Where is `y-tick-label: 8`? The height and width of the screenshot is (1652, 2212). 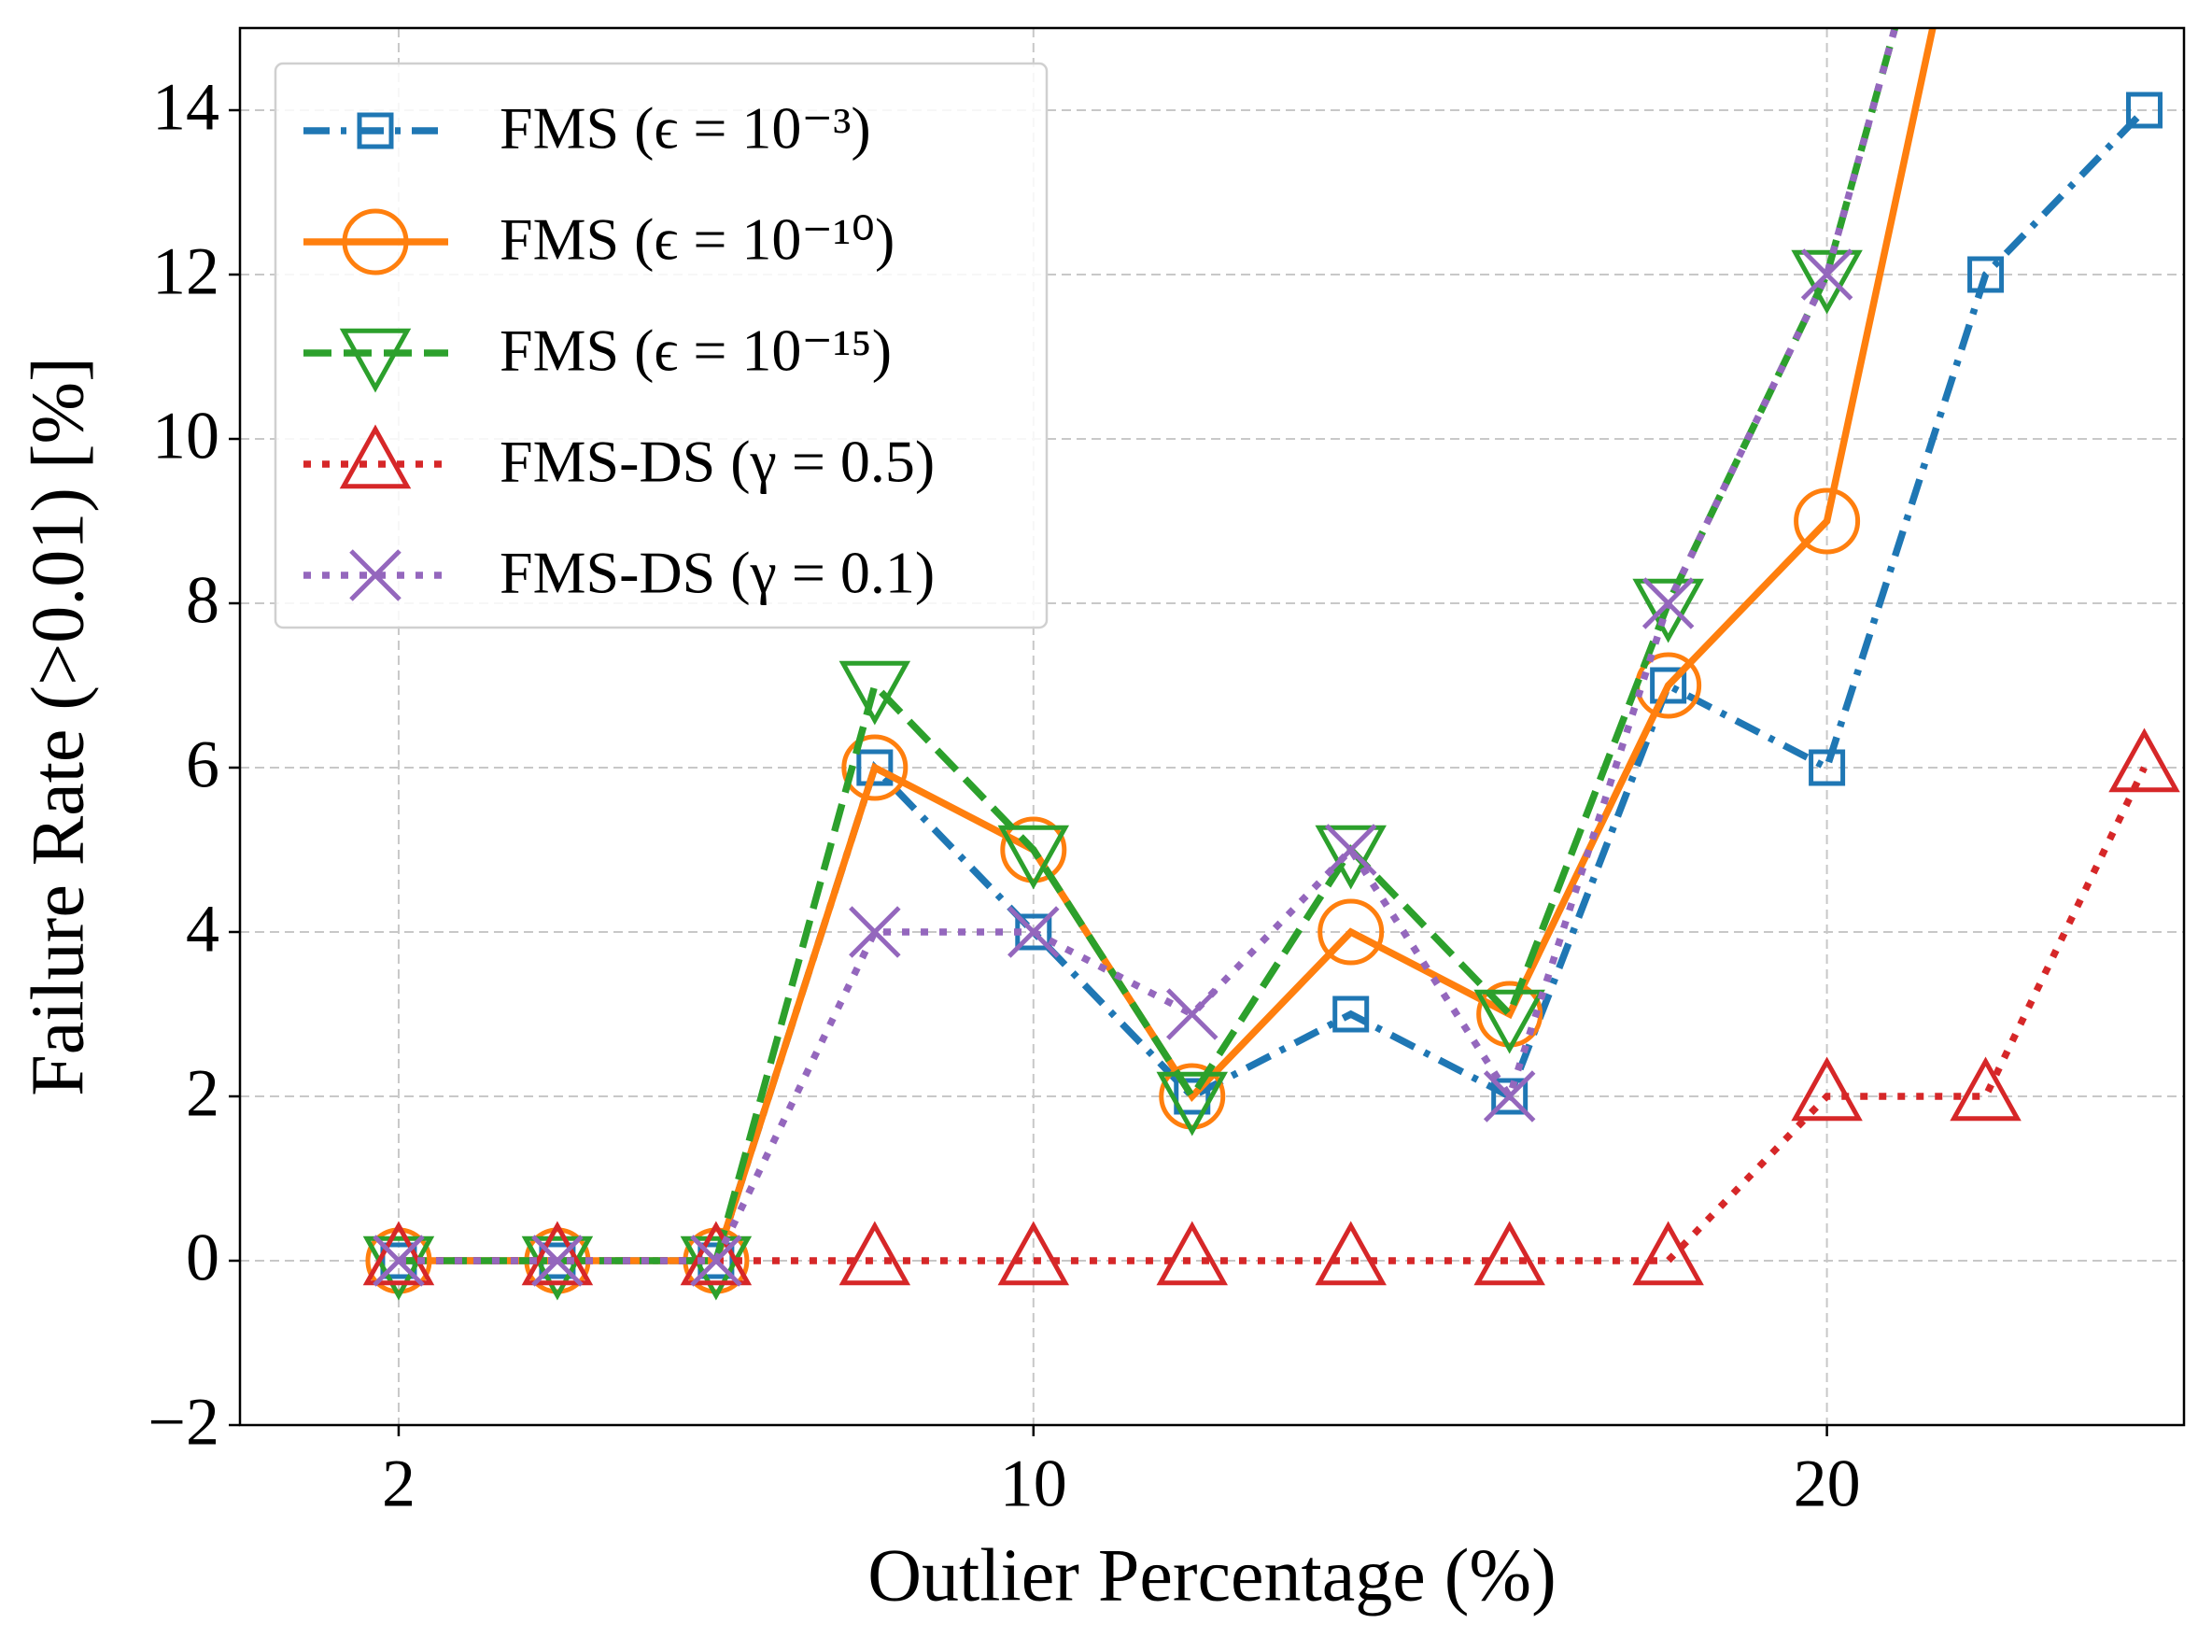 y-tick-label: 8 is located at coordinates (202, 600).